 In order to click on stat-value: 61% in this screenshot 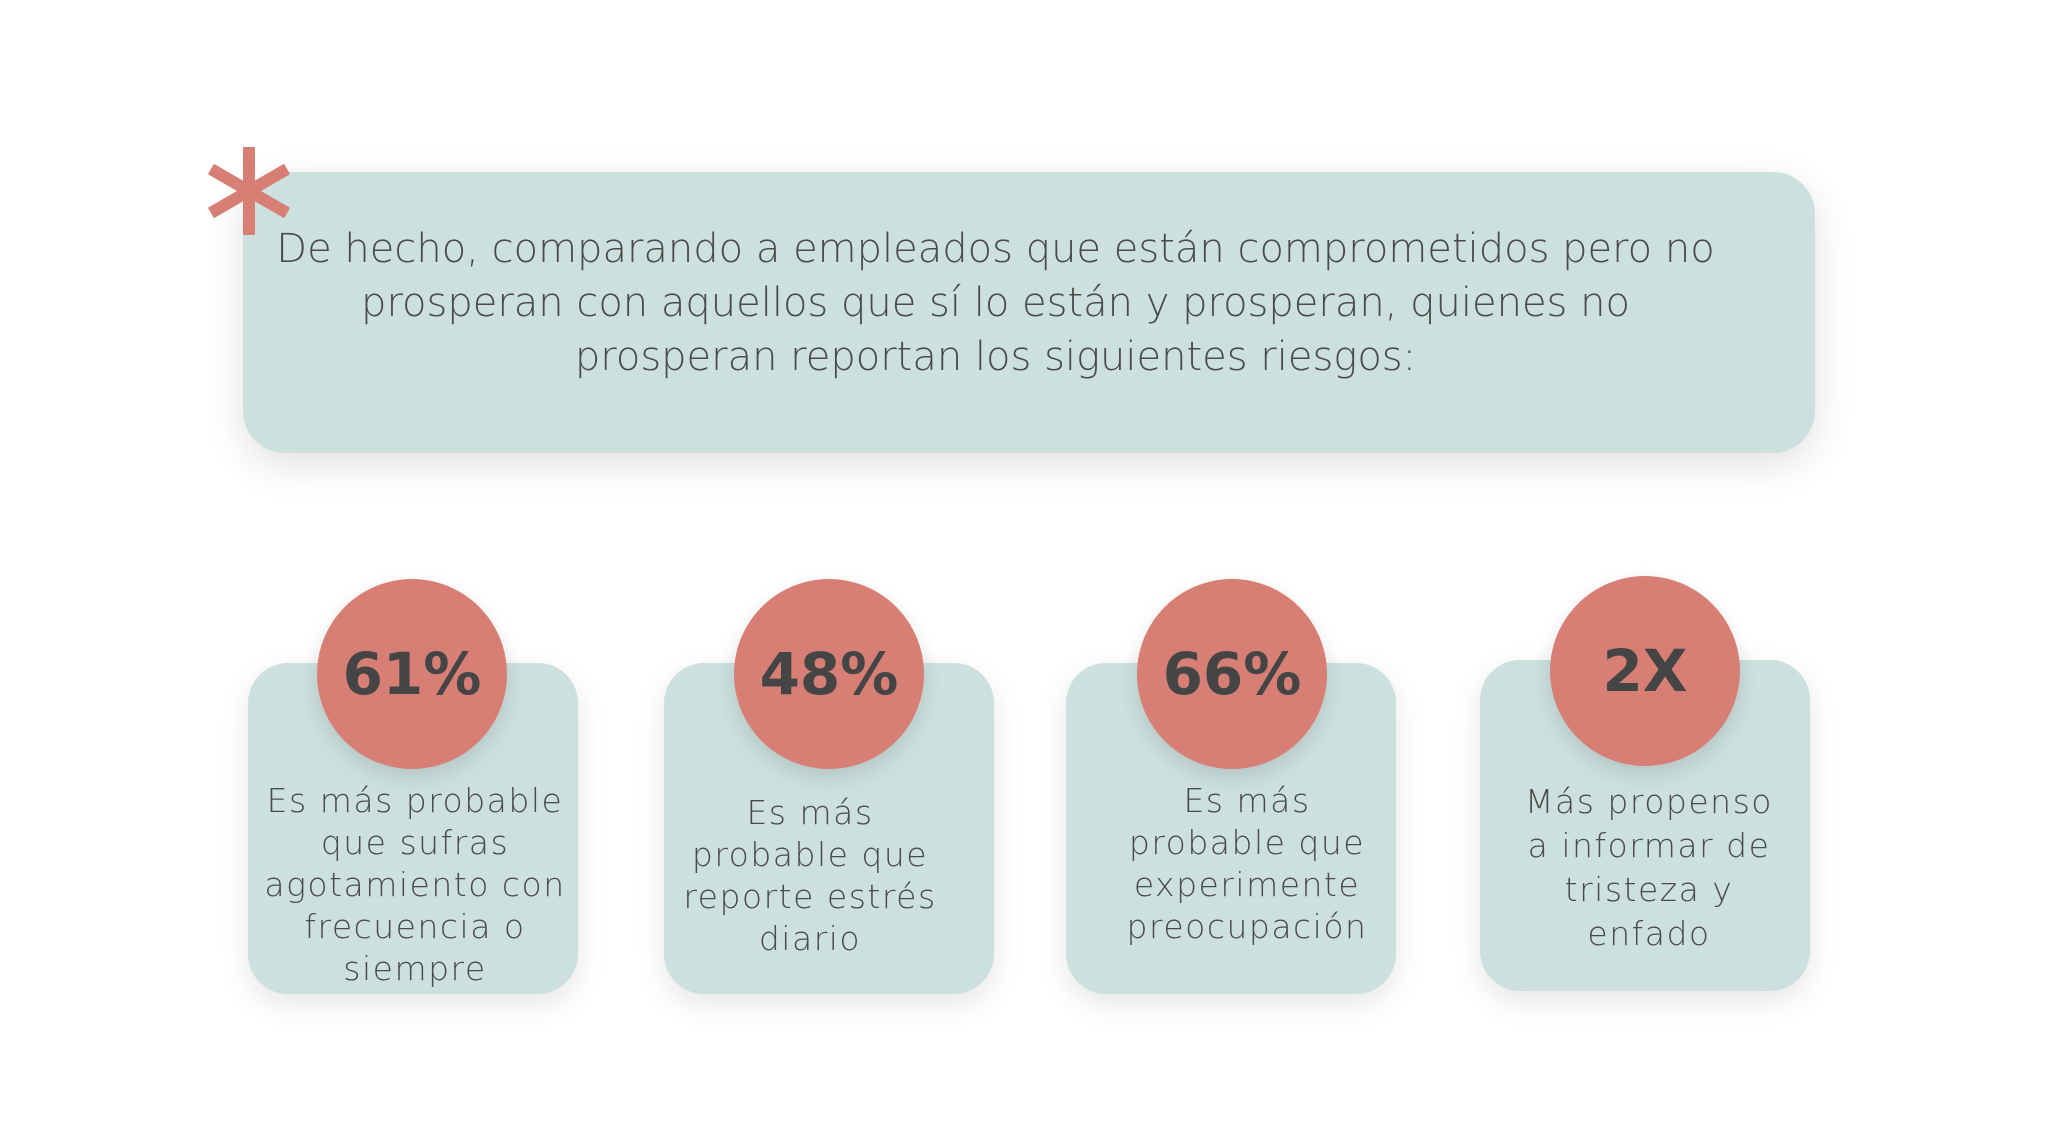, I will do `click(412, 674)`.